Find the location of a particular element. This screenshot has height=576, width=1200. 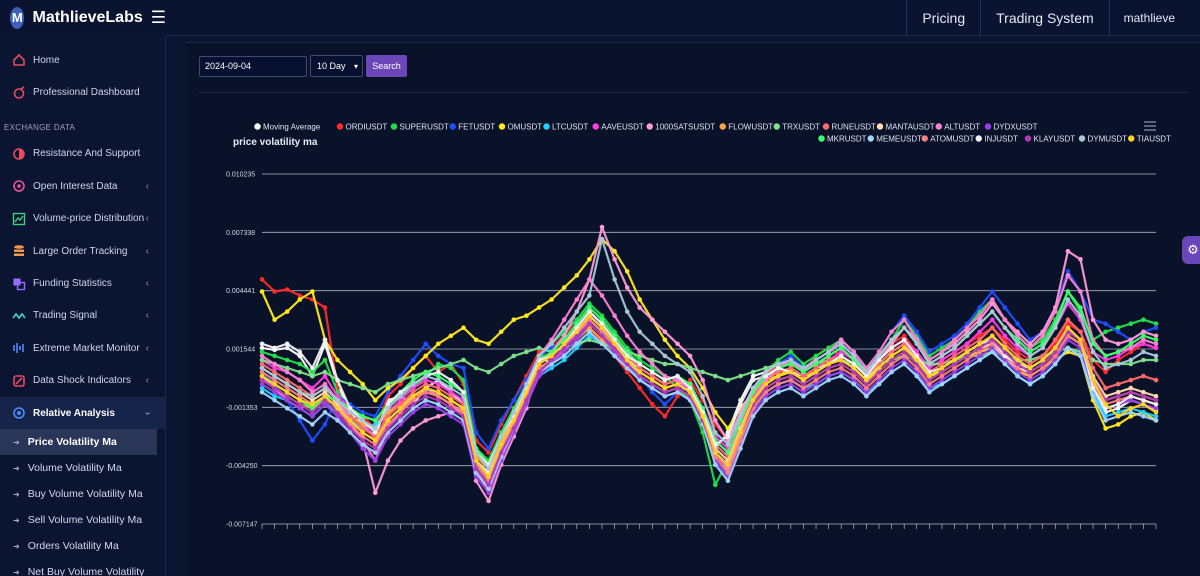

settings-gear-button: ⚙ is located at coordinates (1191, 250).